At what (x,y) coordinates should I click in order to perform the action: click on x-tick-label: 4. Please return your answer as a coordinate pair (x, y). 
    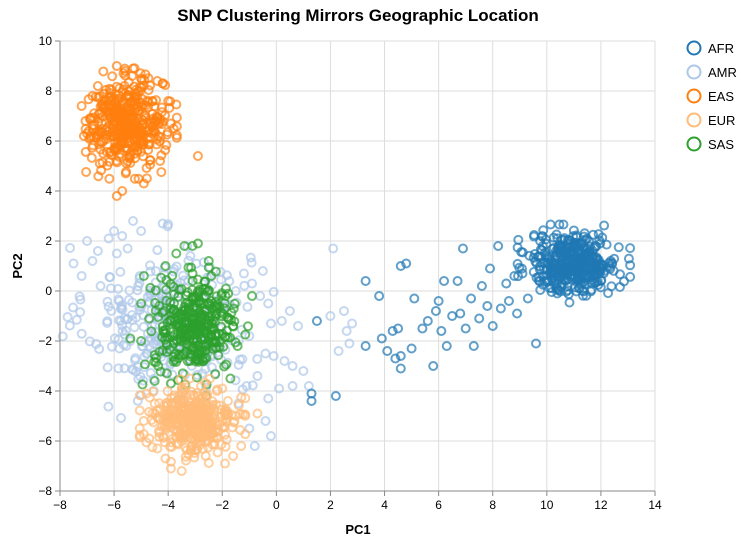
    Looking at the image, I should click on (384, 505).